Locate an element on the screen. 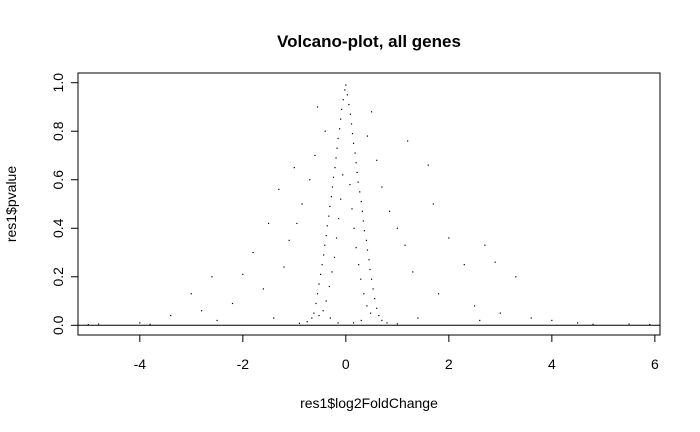 Image resolution: width=700 pixels, height=432 pixels. y-tick-label: 0.4 is located at coordinates (58, 228).